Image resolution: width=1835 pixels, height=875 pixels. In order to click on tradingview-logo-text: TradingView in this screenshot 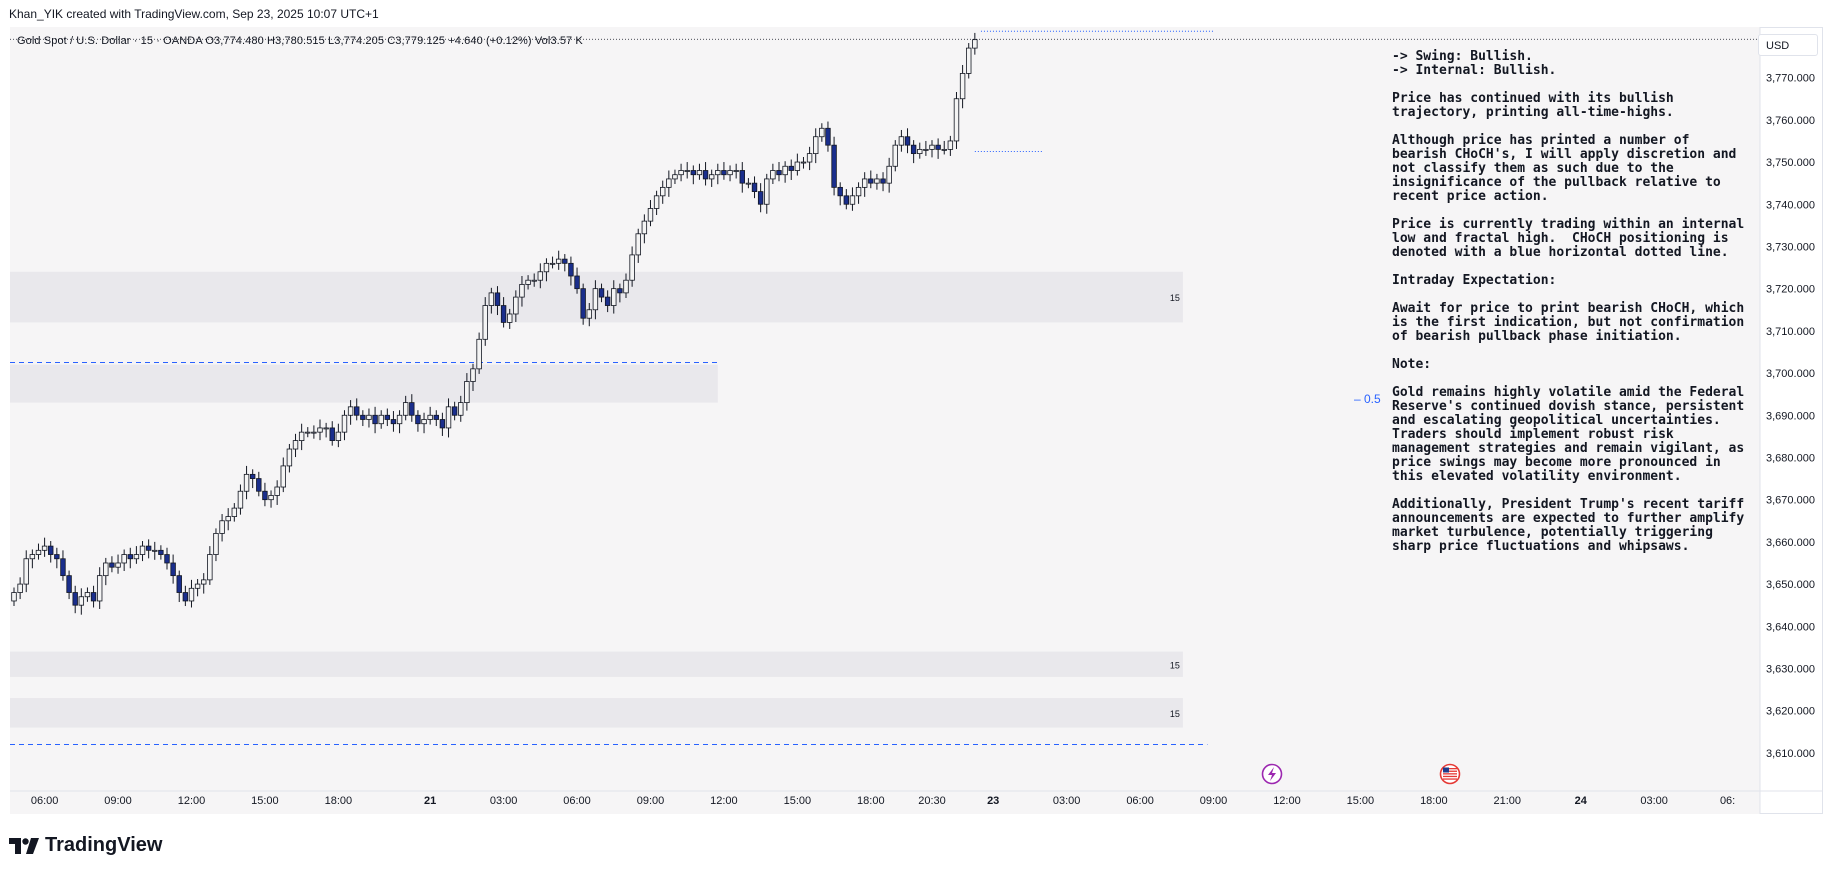, I will do `click(104, 845)`.